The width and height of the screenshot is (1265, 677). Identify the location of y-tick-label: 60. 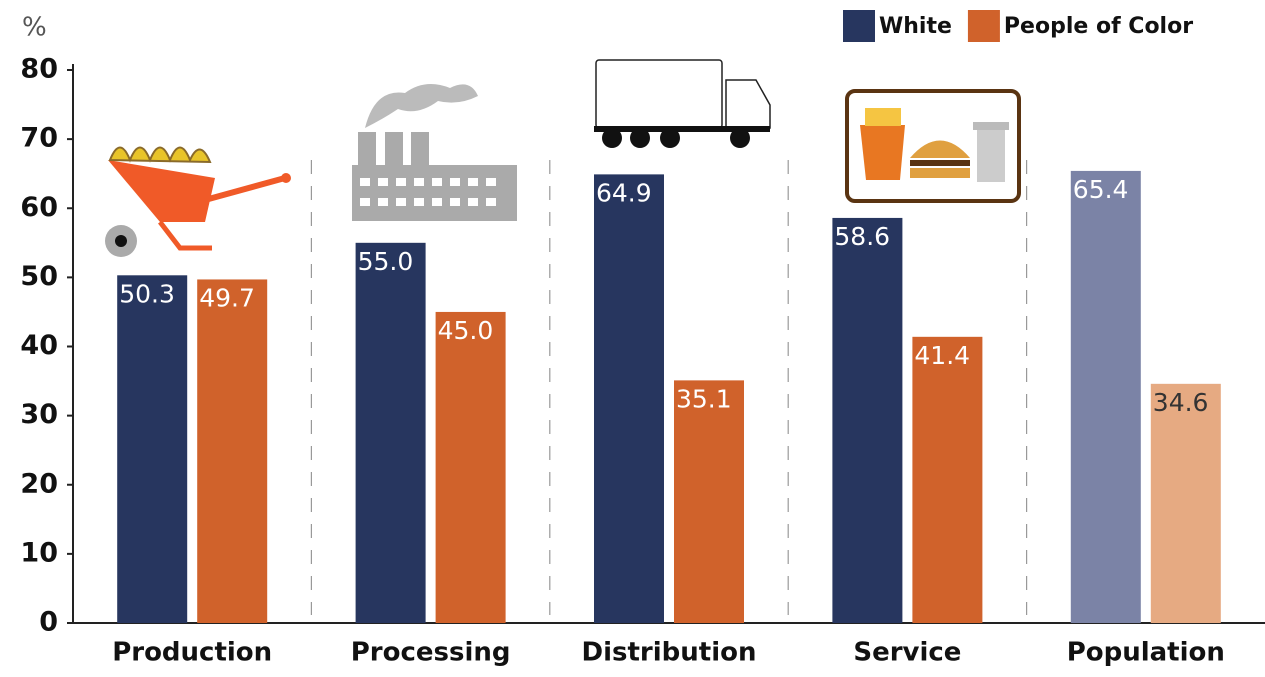
(39, 207).